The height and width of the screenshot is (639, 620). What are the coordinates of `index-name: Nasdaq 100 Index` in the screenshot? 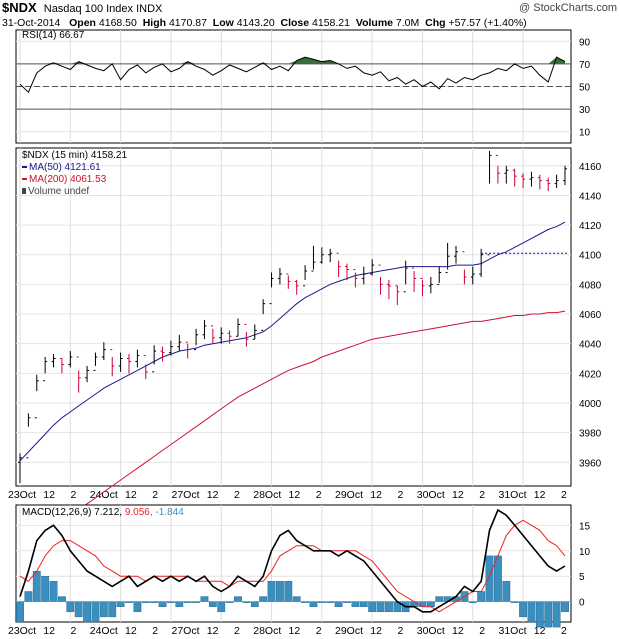 It's located at (88, 9).